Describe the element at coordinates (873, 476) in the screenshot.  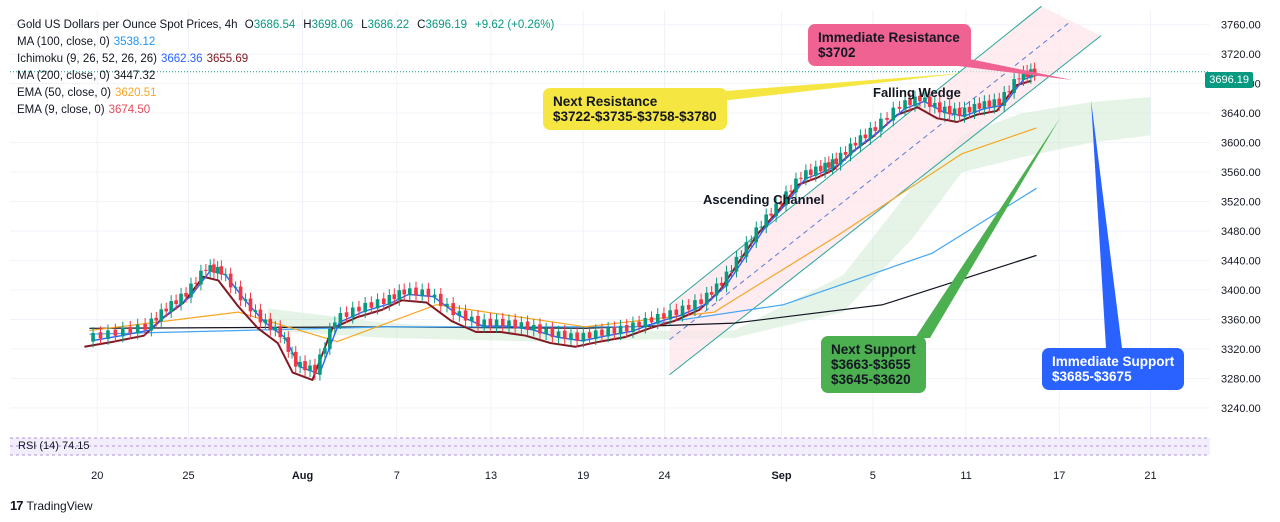
I see `time-tick-label: 5` at that location.